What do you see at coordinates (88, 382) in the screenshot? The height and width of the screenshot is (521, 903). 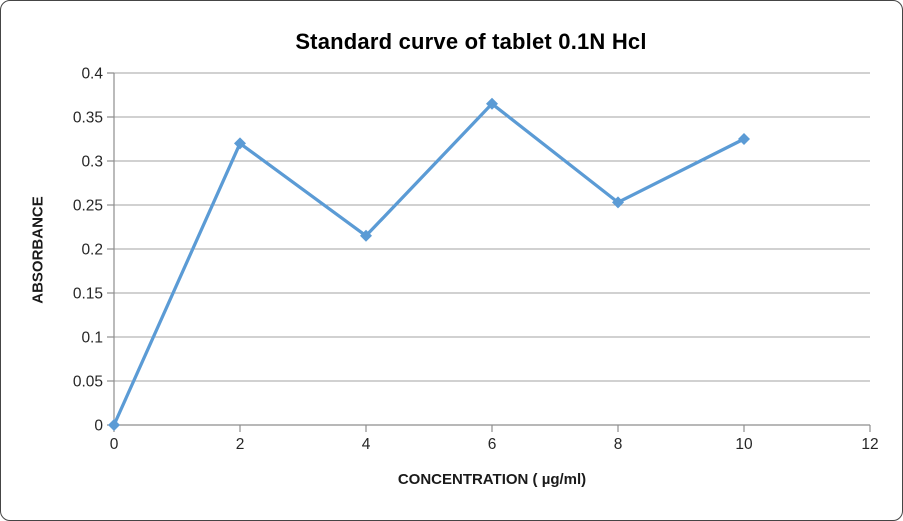 I see `y-tick-label: 0.05` at bounding box center [88, 382].